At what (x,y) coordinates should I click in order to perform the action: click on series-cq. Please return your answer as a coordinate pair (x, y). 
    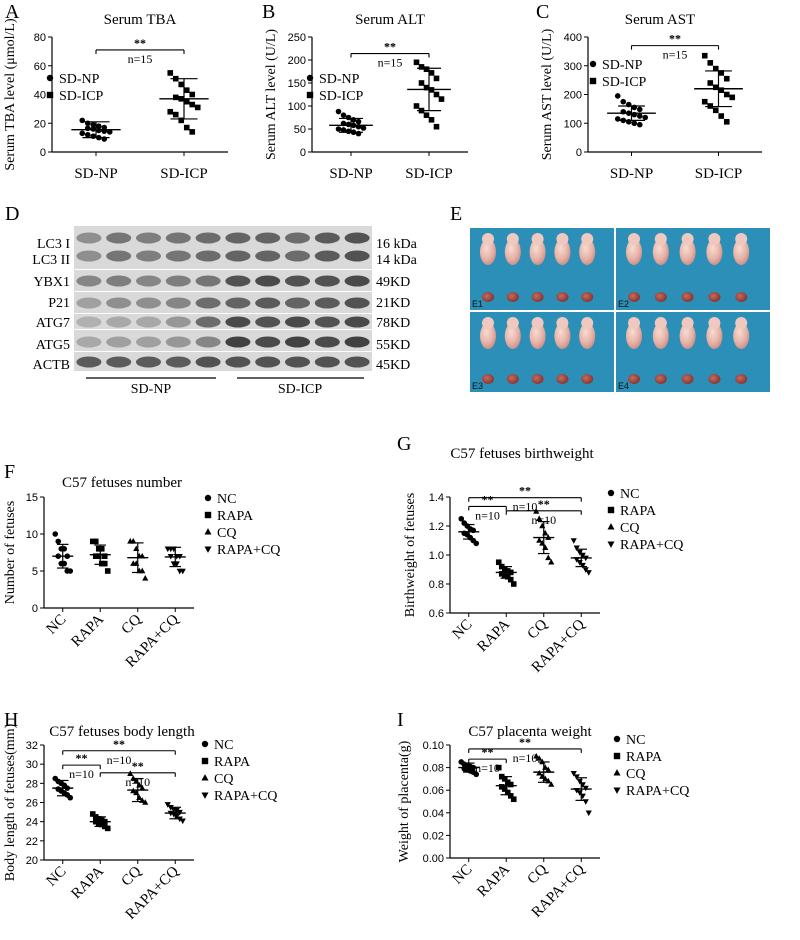
    Looking at the image, I should click on (544, 769).